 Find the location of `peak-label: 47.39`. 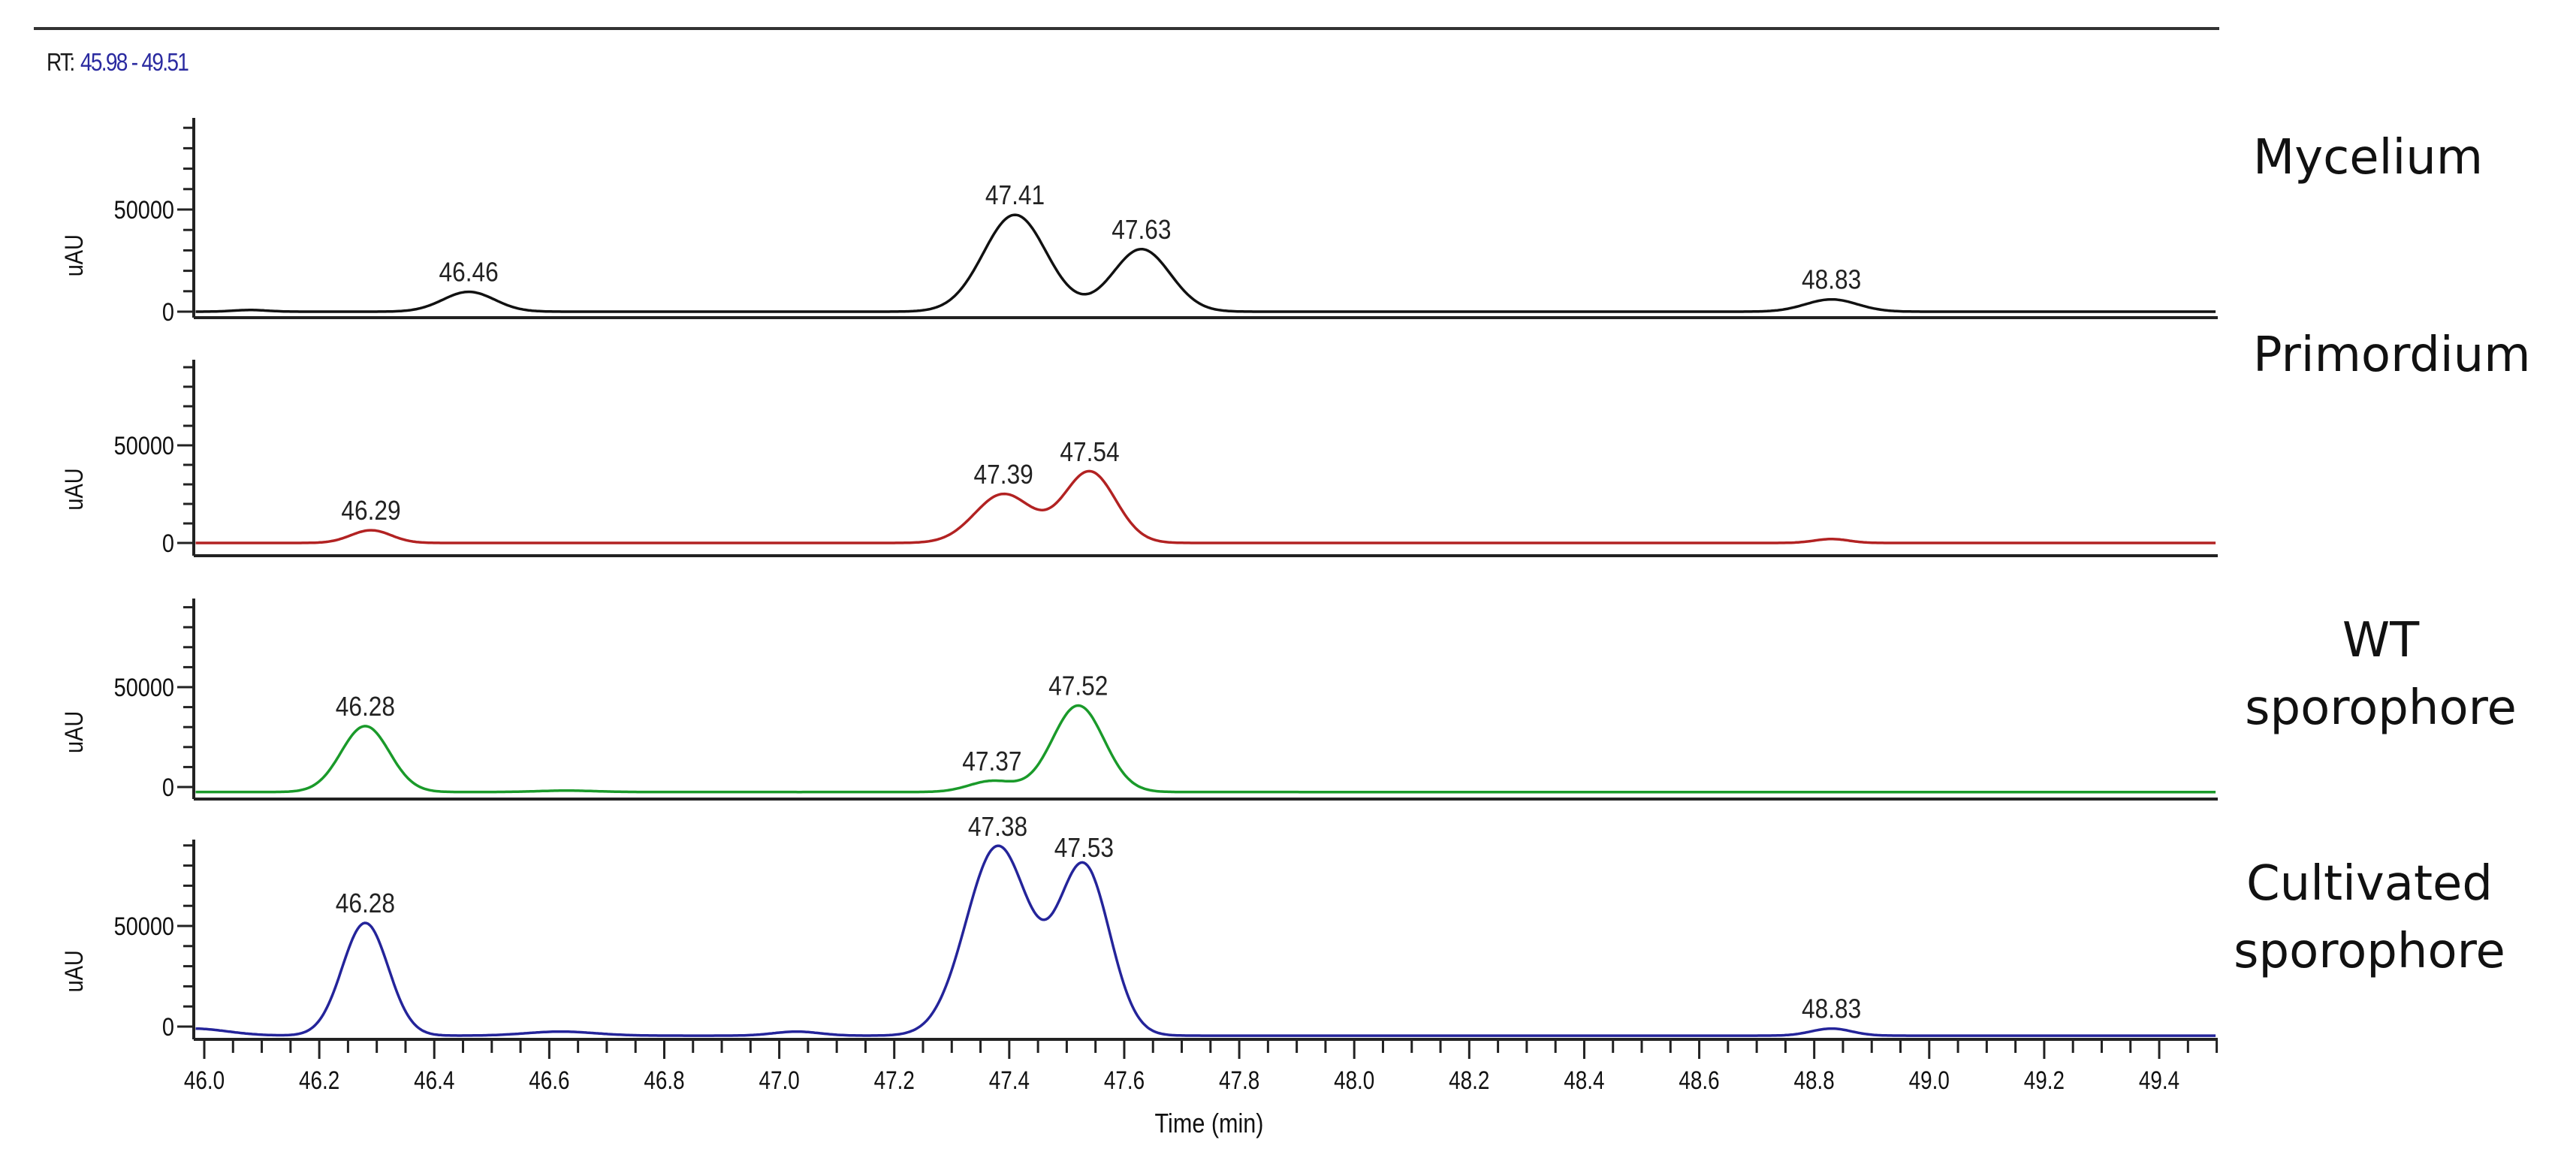

peak-label: 47.39 is located at coordinates (1003, 475).